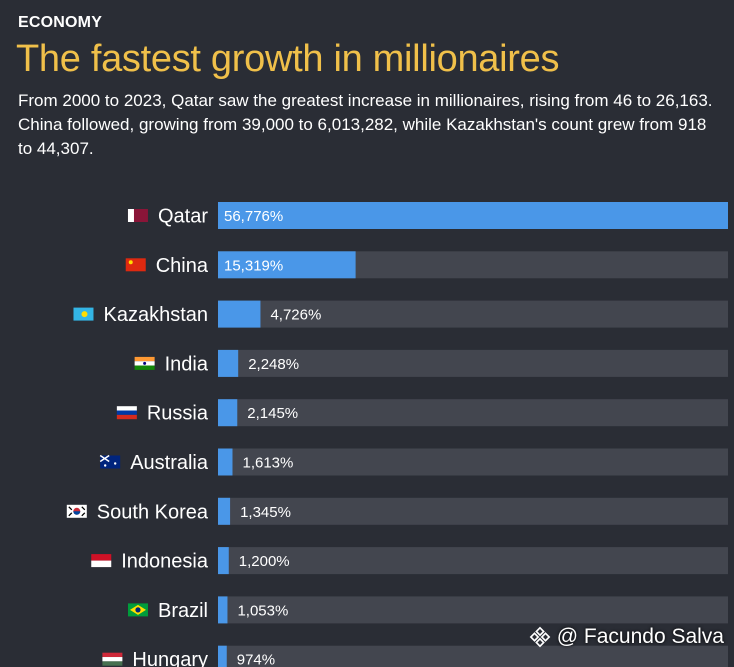  What do you see at coordinates (182, 266) in the screenshot?
I see `category-label: China` at bounding box center [182, 266].